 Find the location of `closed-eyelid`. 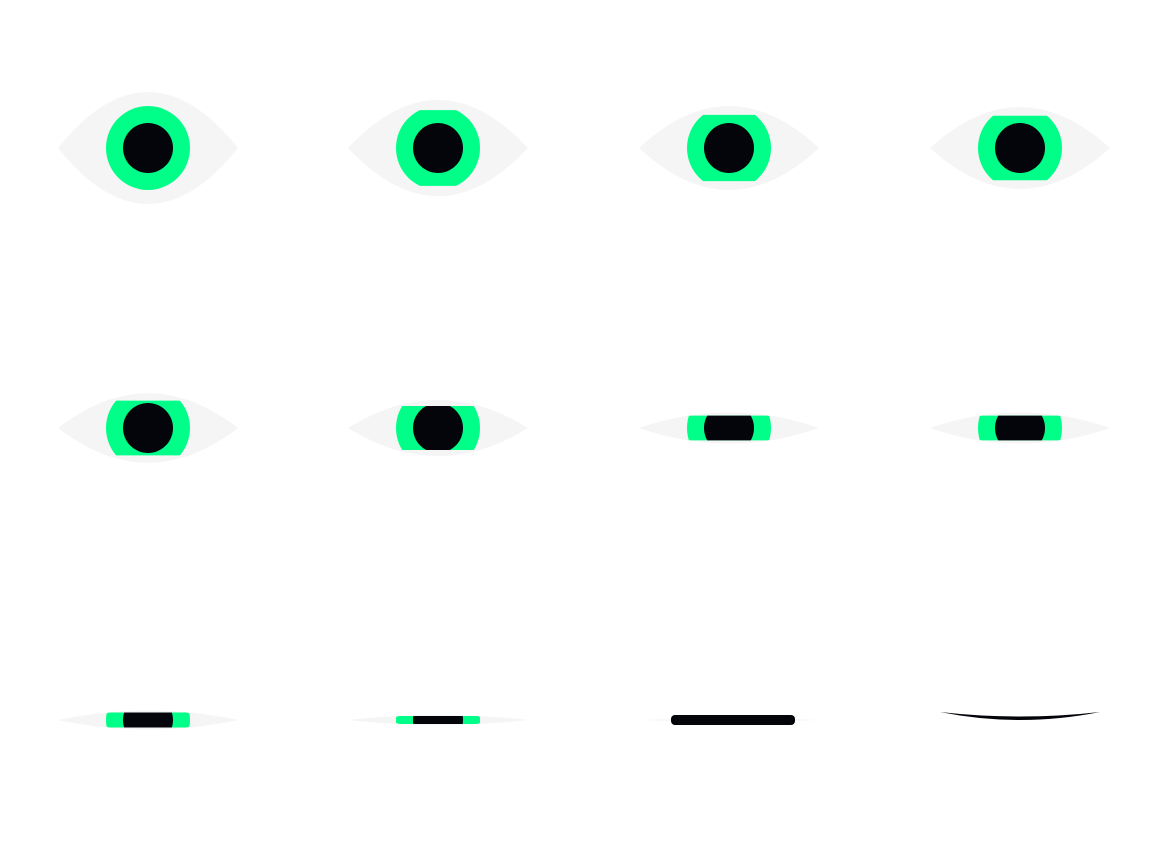

closed-eyelid is located at coordinates (1020, 716).